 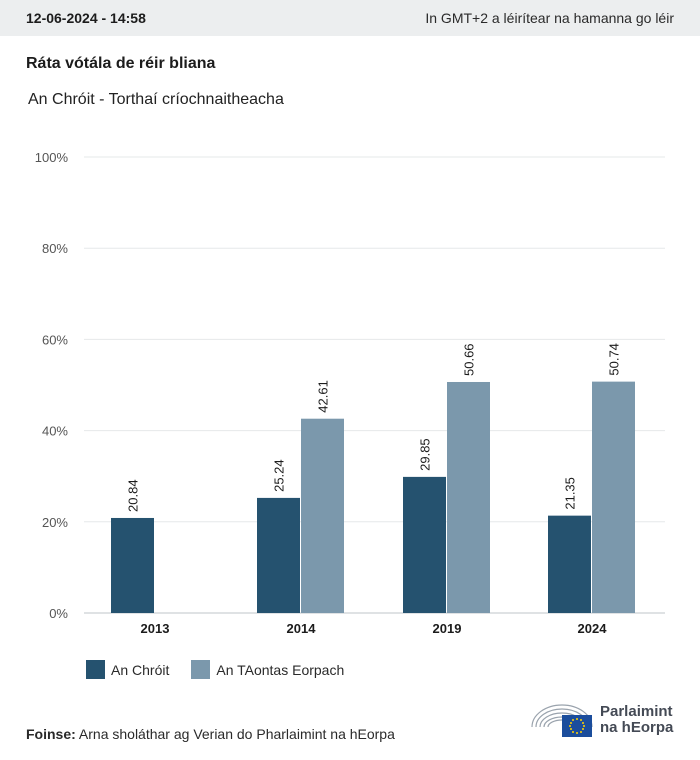 What do you see at coordinates (156, 99) in the screenshot?
I see `chart-subtitle: An Chróit - Torthaí críochnaitheacha` at bounding box center [156, 99].